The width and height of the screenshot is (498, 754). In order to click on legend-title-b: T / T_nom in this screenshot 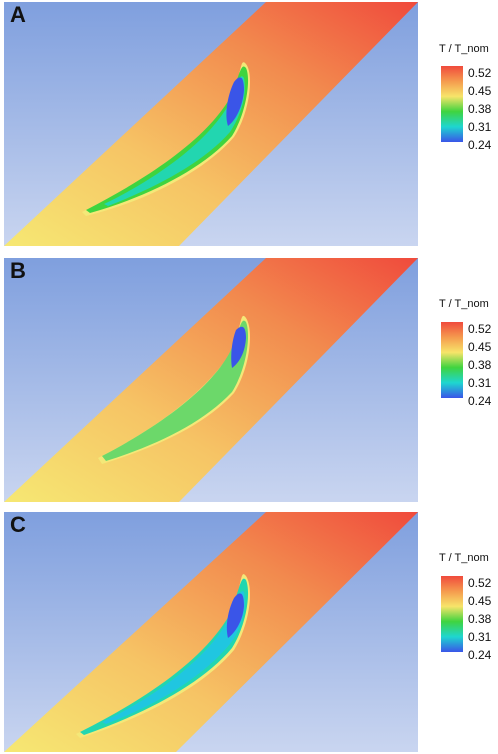, I will do `click(464, 304)`.